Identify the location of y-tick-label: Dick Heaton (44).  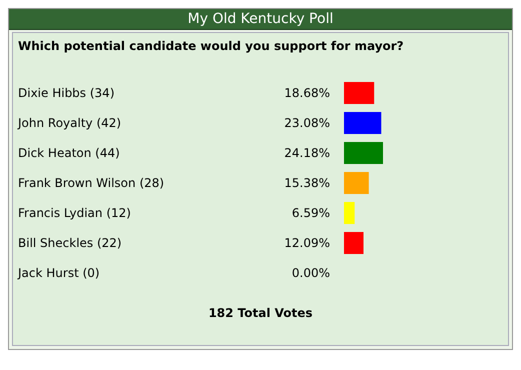
(69, 153).